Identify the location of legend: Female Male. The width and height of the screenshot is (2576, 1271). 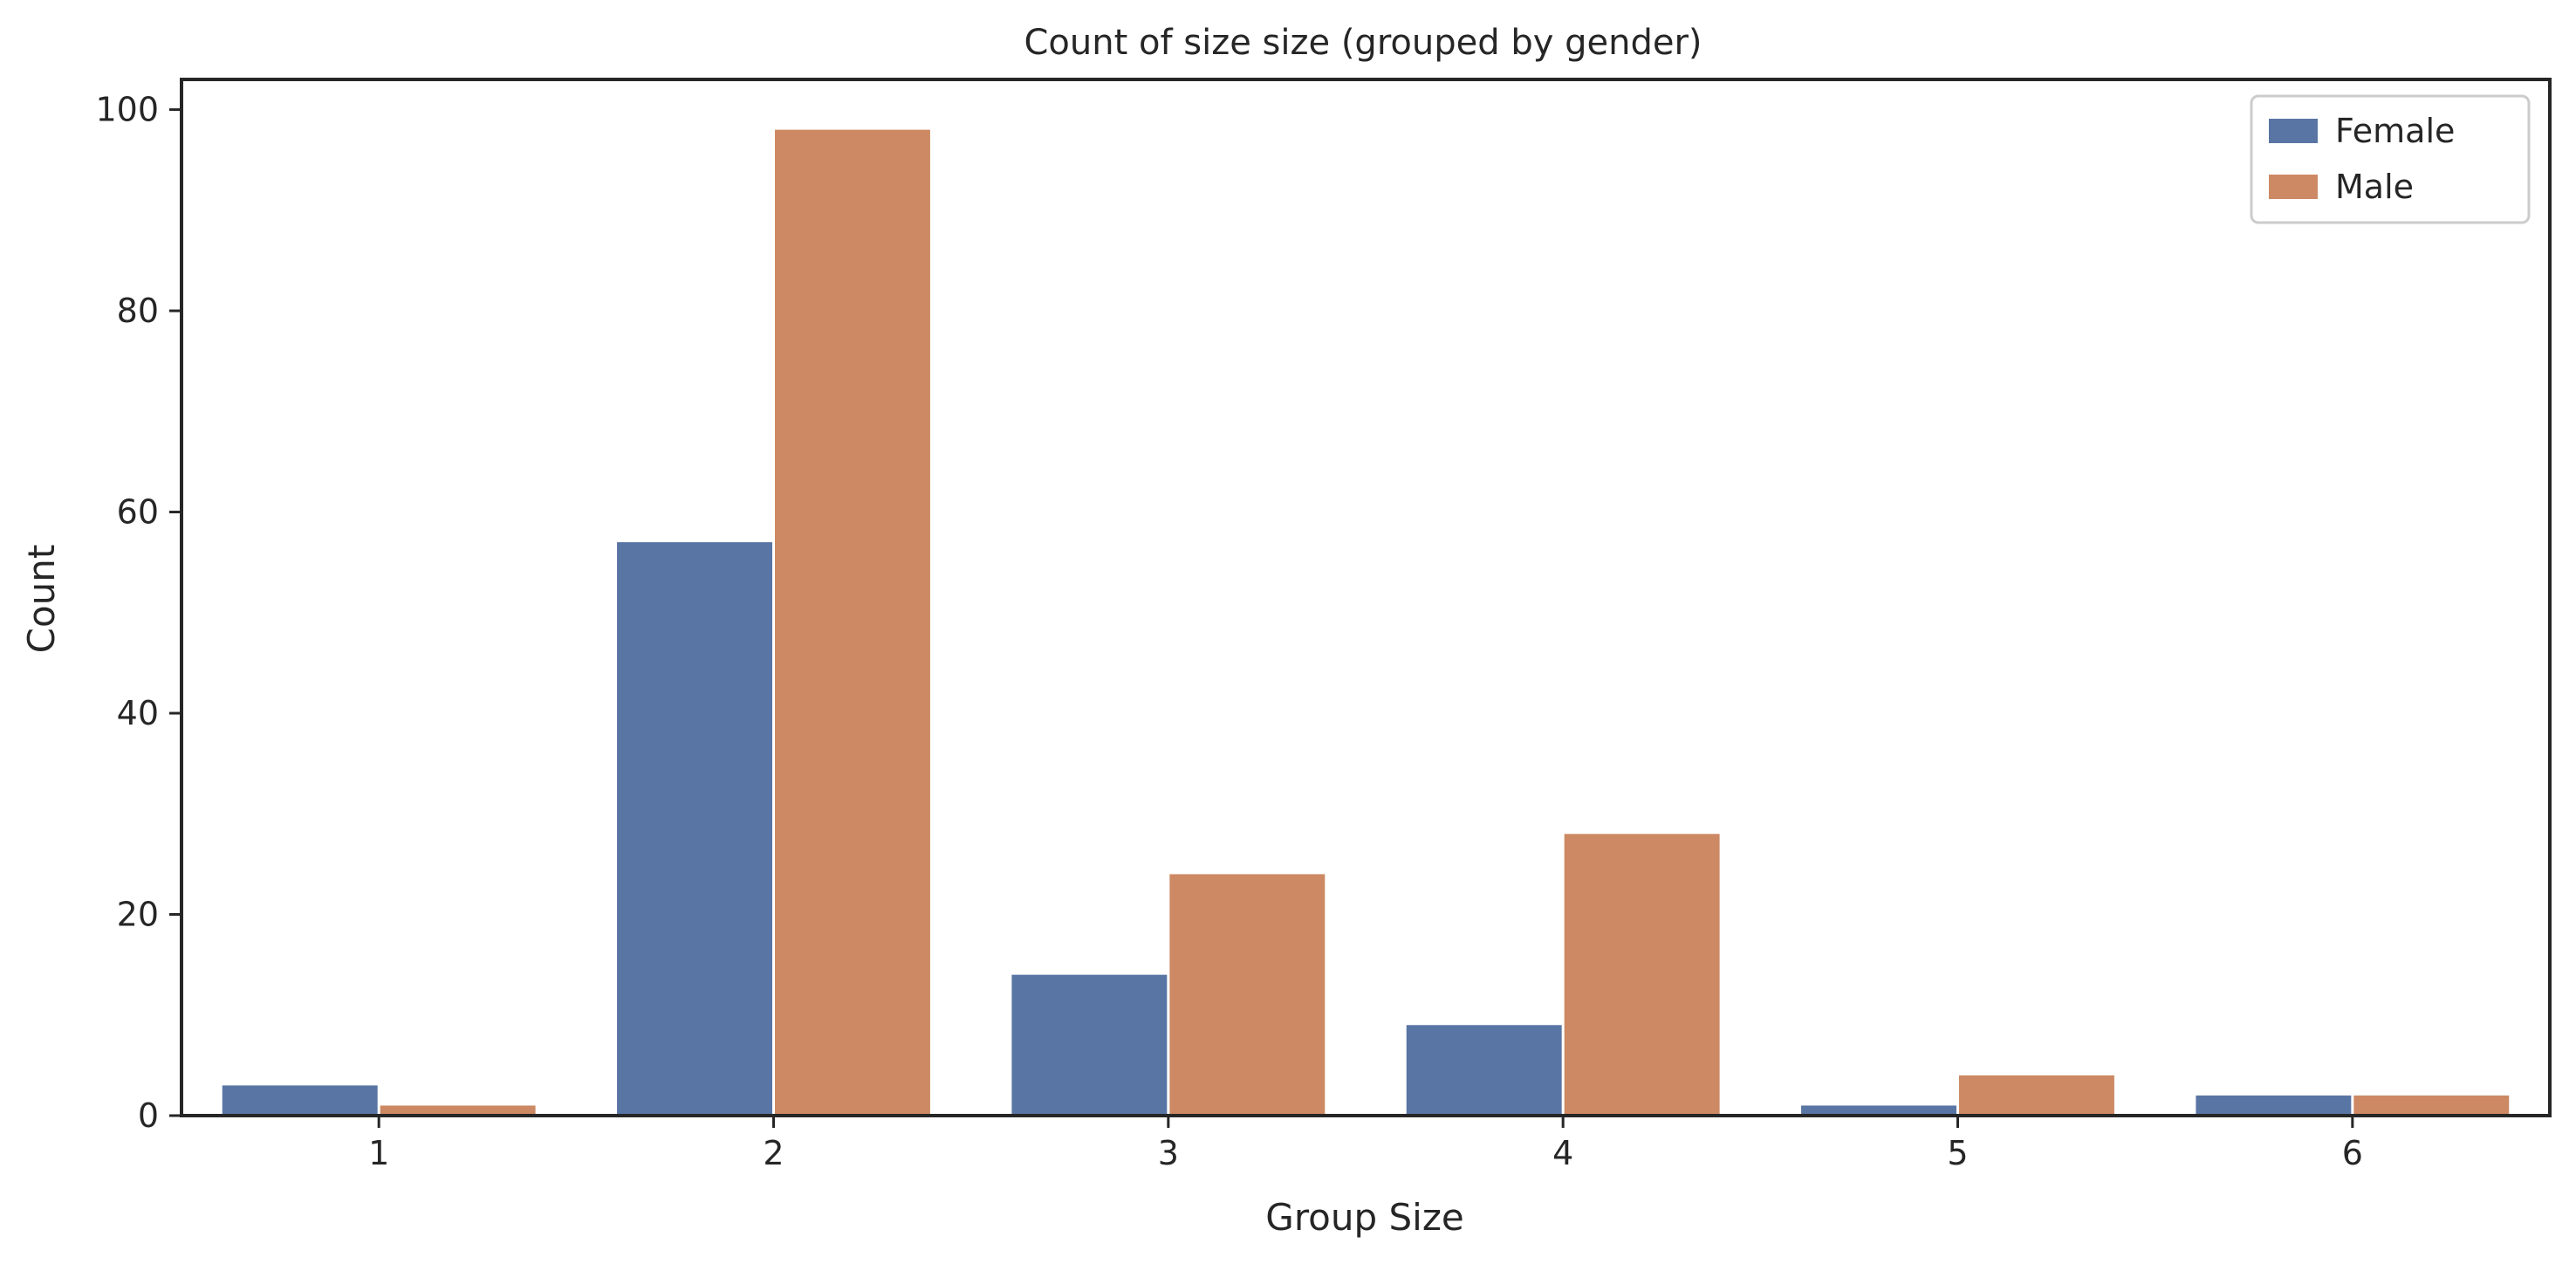
(2390, 159).